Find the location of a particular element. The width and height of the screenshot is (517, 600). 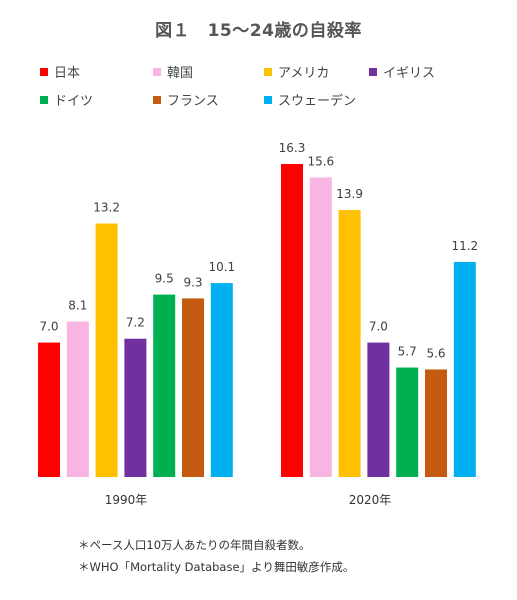

chart-title: 図１ 15～24歳の自殺率 is located at coordinates (258, 31).